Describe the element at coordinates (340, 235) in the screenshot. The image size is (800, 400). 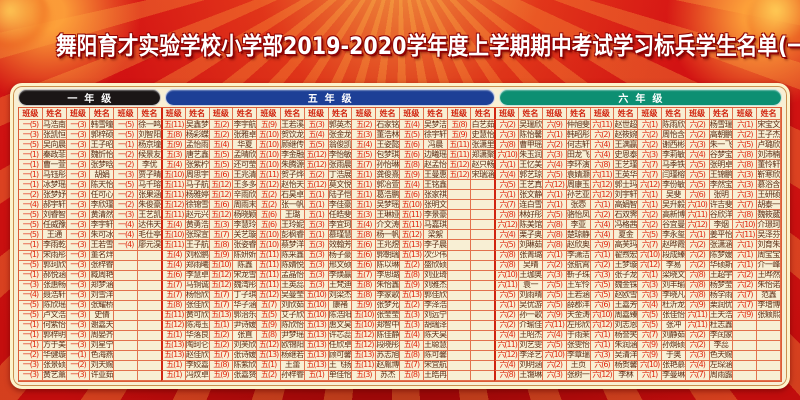
I see `name-cell: 慕瑾慧` at that location.